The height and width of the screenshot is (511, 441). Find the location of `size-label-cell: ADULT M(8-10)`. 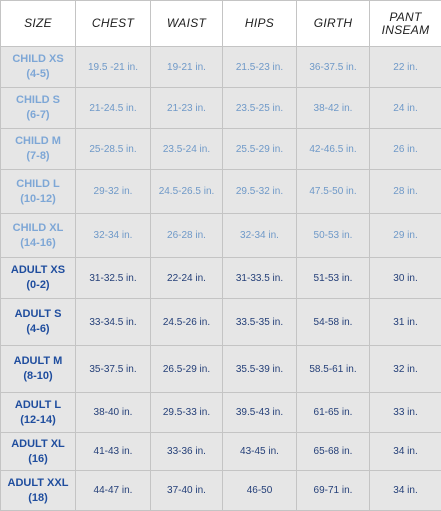

size-label-cell: ADULT M(8-10) is located at coordinates (38, 369).